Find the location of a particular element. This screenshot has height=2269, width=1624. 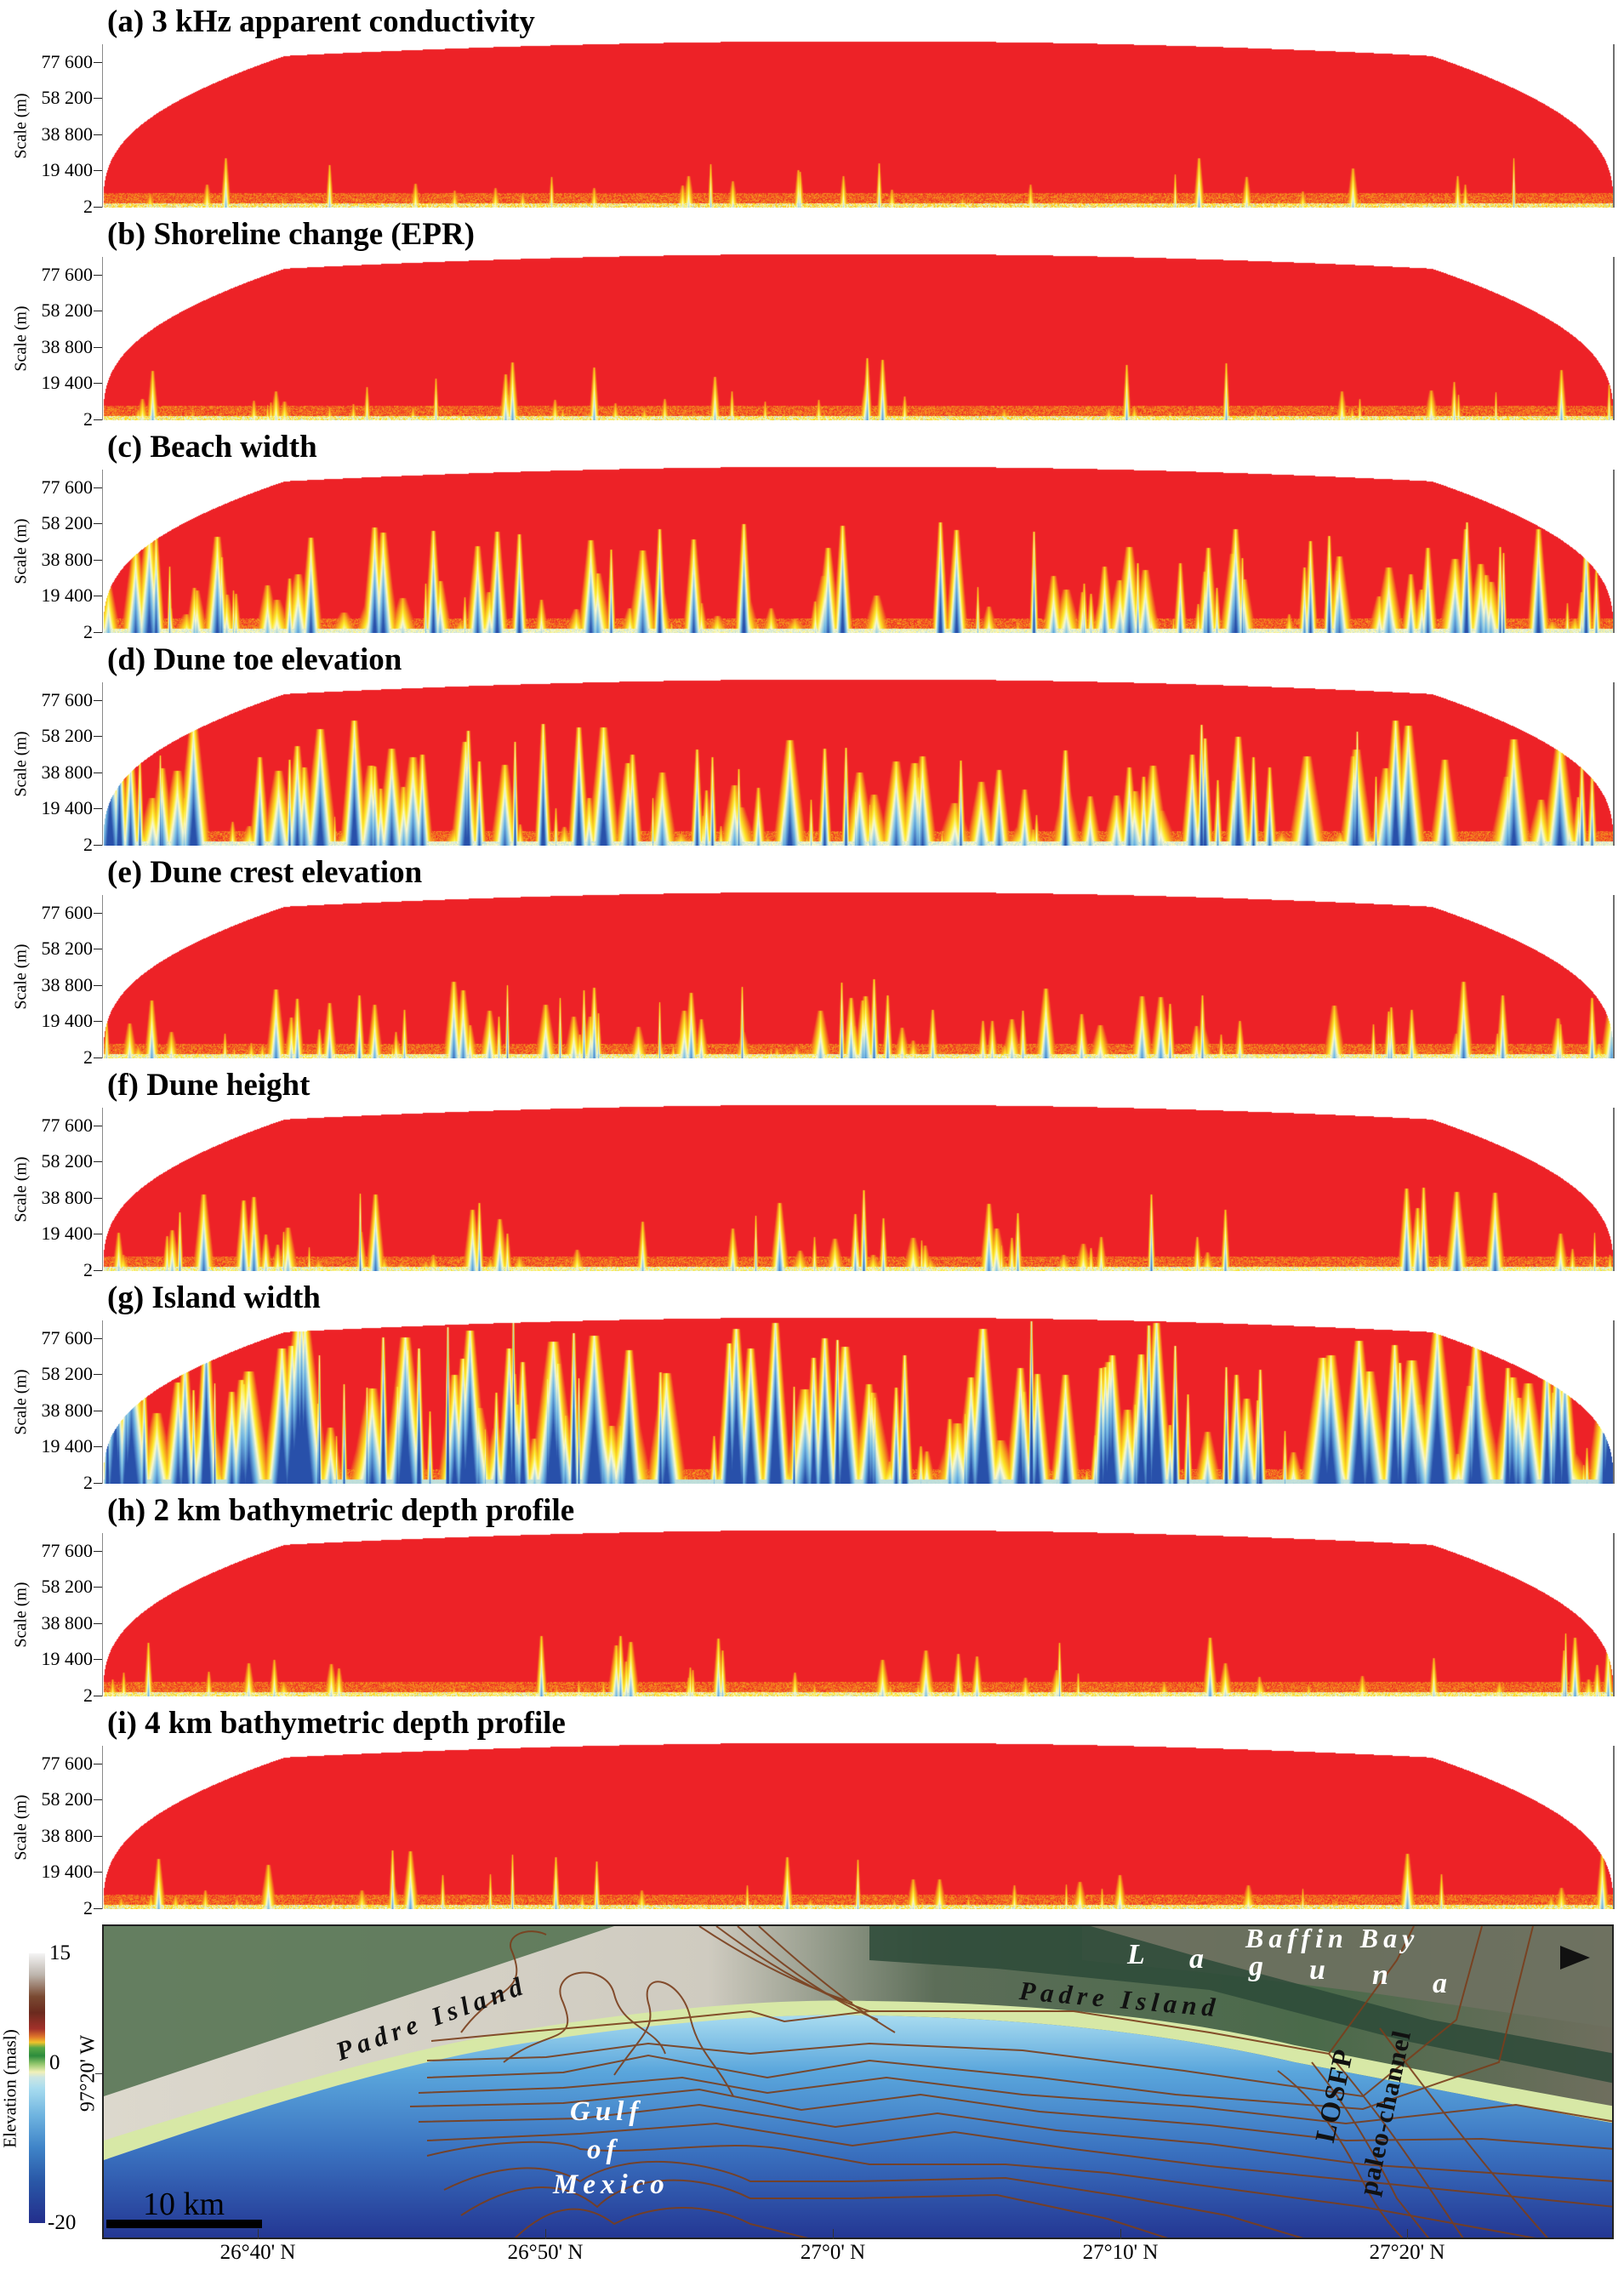

scale-bar-label: 10 km is located at coordinates (183, 2204).